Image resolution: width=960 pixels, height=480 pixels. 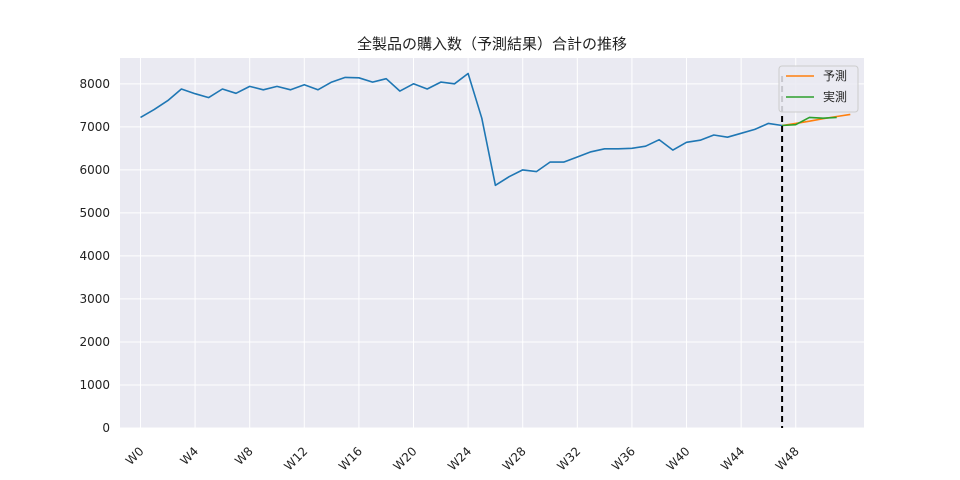 I want to click on y-tick-label: 5000, so click(x=94, y=213).